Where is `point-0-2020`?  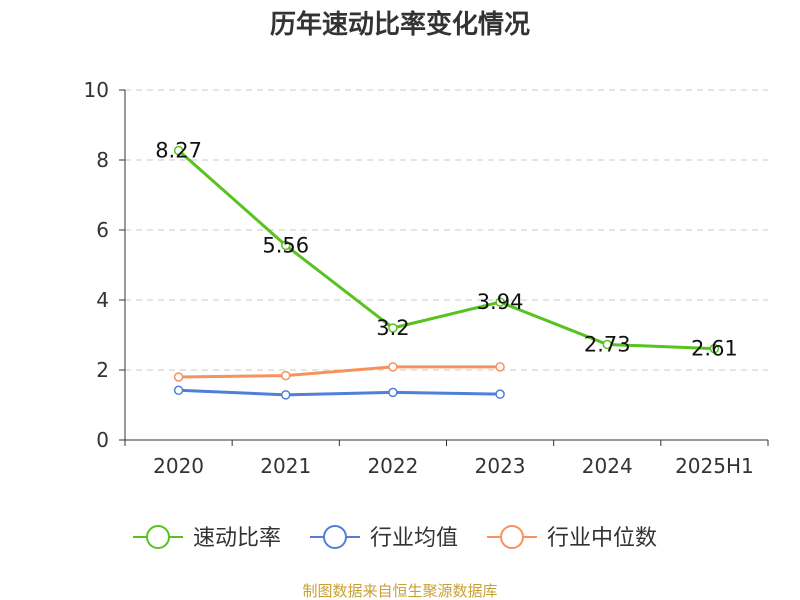 point-0-2020 is located at coordinates (178, 150).